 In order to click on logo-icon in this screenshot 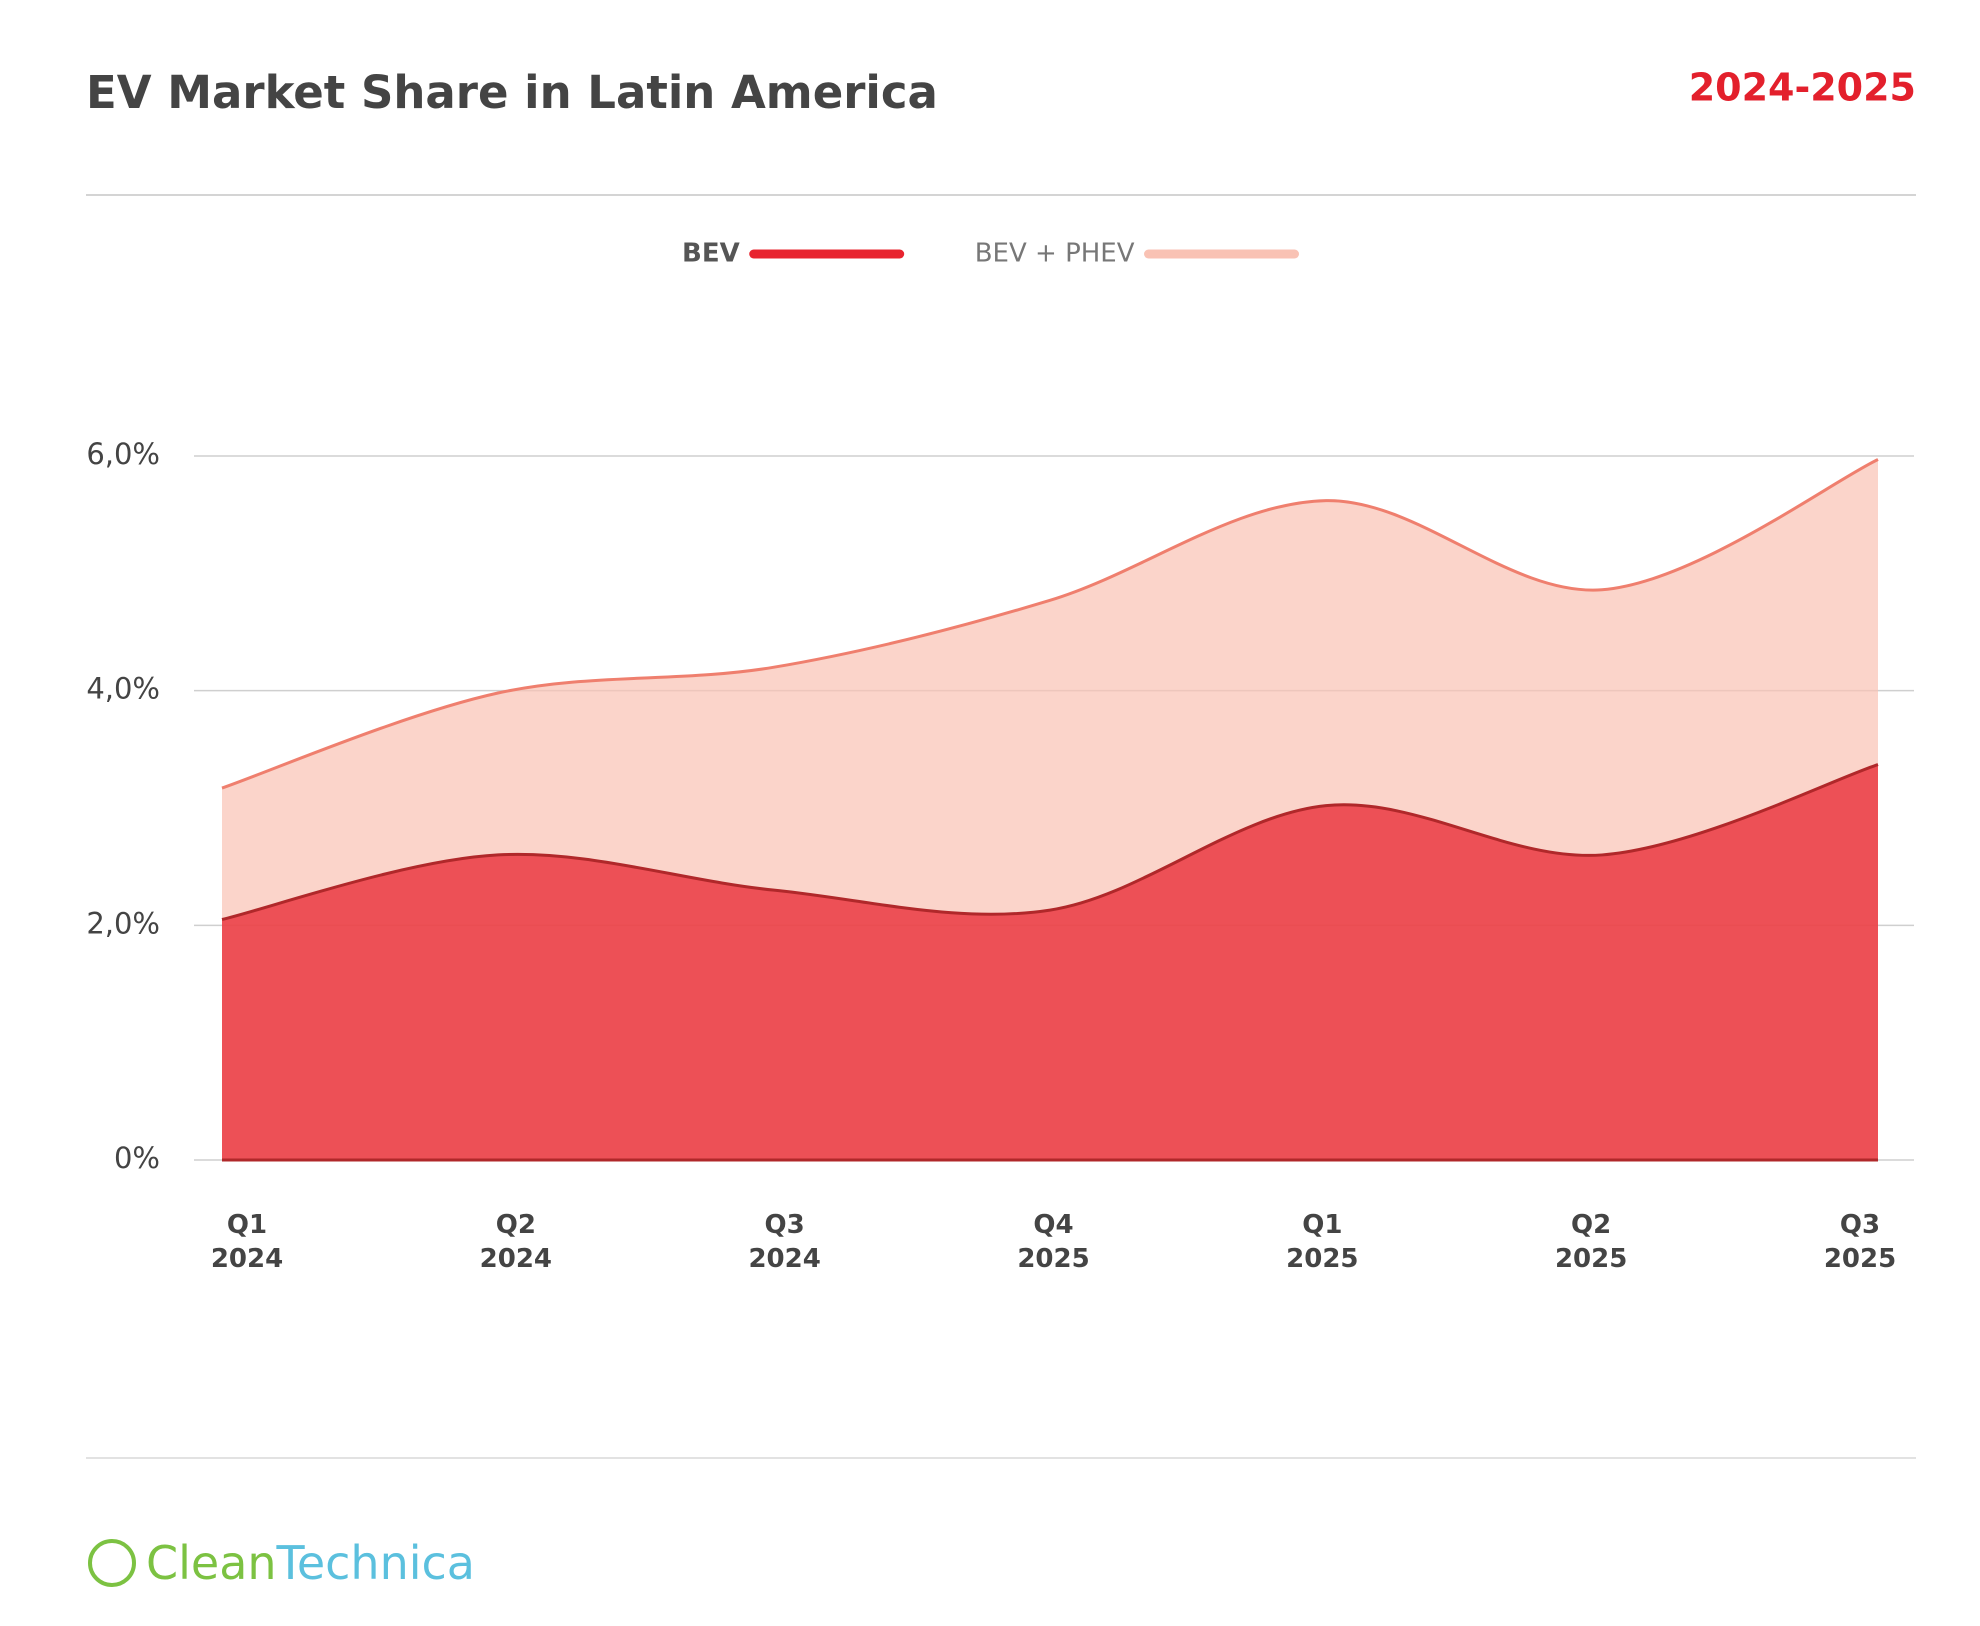, I will do `click(112, 1563)`.